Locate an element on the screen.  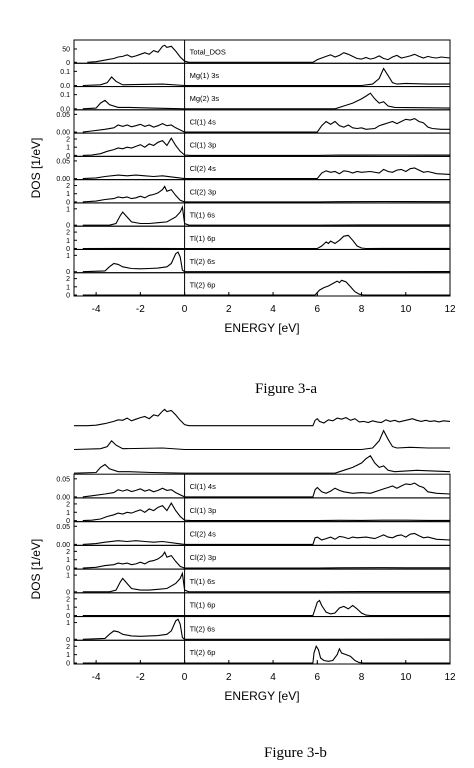
x-tick-label: 10 is located at coordinates (406, 677).